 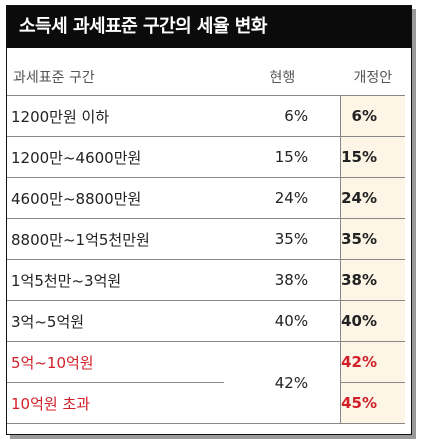 What do you see at coordinates (372, 157) in the screenshot?
I see `row-revised-rate: 15%` at bounding box center [372, 157].